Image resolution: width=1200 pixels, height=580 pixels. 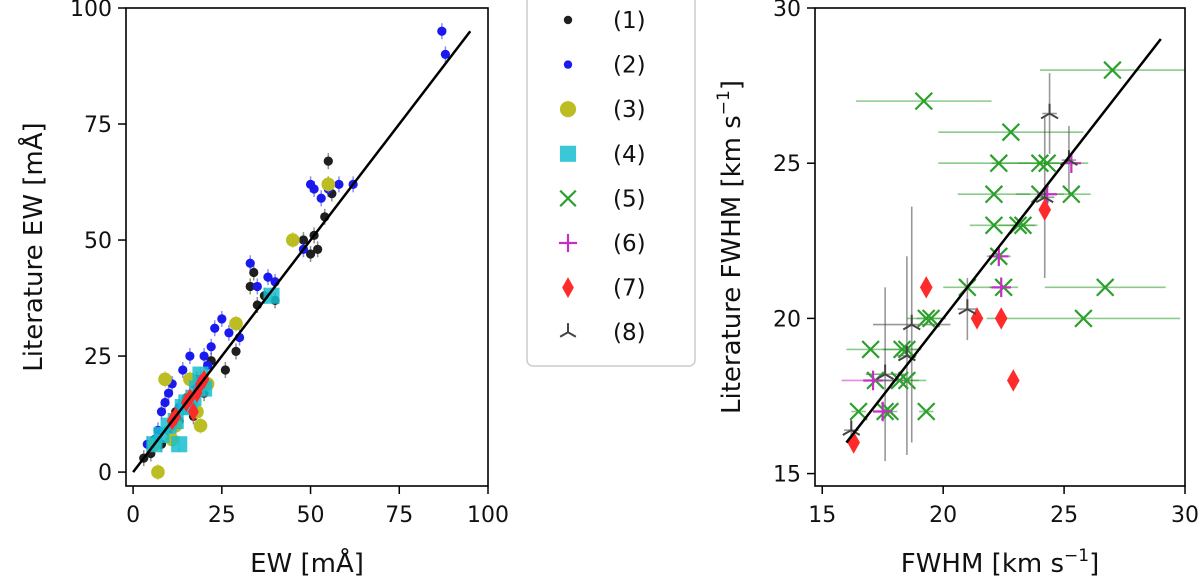 I want to click on left-y-tick-label: 25, so click(x=98, y=357).